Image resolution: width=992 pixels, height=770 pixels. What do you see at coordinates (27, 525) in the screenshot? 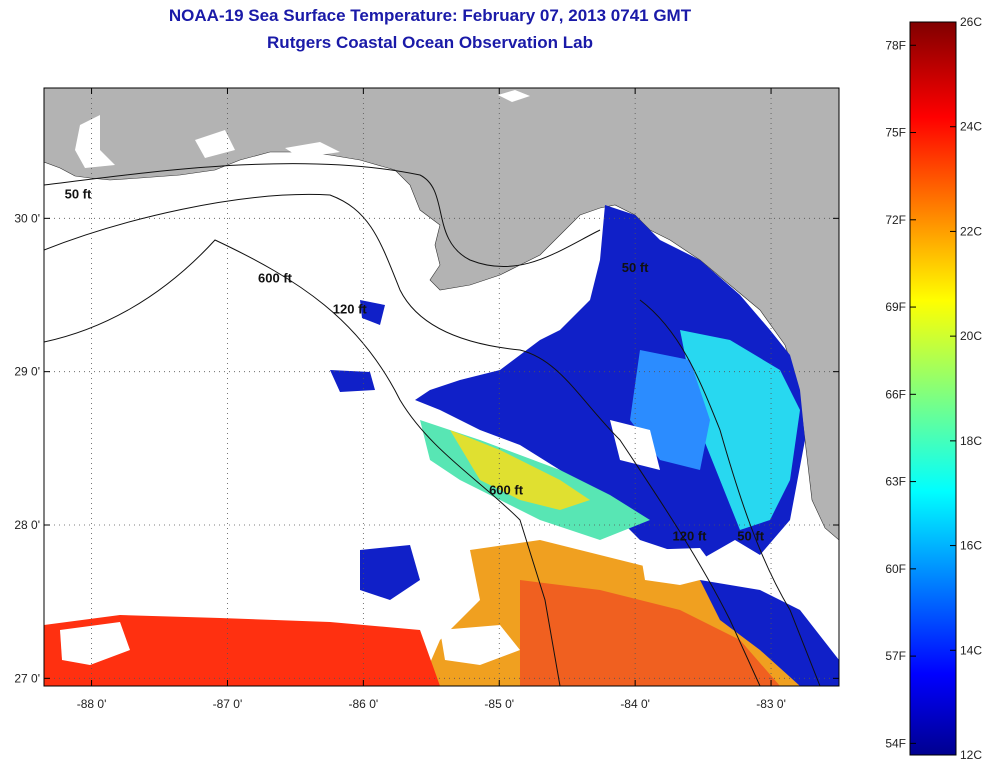
I see `lat-tick-label: 28 0'` at bounding box center [27, 525].